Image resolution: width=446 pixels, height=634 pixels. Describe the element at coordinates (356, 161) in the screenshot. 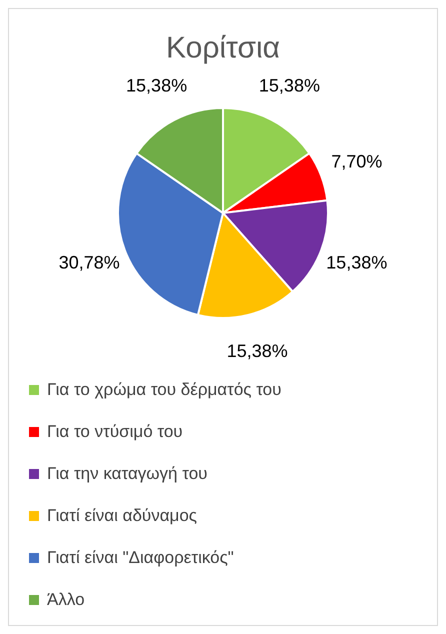

I see `data-label: 7,70%` at that location.